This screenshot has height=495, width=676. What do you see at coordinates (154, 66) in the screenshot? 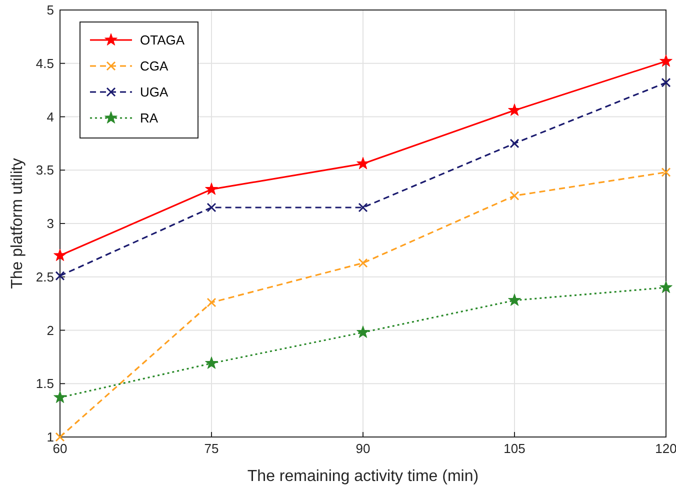
I see `legend-label: CGA` at bounding box center [154, 66].